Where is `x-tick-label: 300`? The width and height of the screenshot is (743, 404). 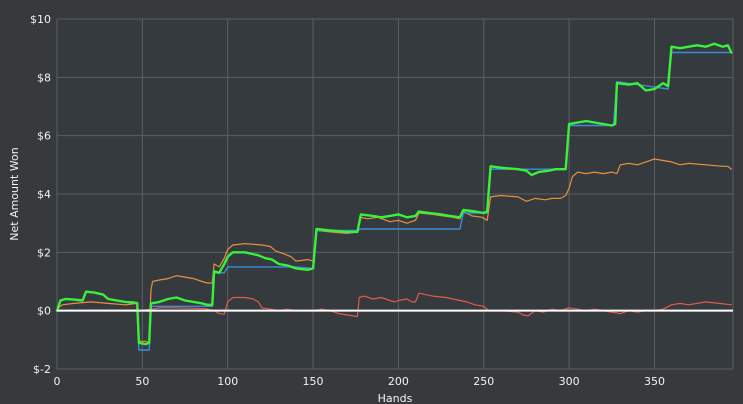
x-tick-label: 300 is located at coordinates (569, 381).